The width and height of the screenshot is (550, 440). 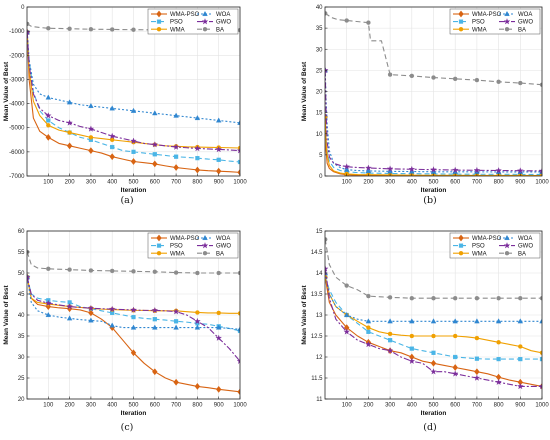 I want to click on x-tick-label: 300, so click(x=390, y=183).